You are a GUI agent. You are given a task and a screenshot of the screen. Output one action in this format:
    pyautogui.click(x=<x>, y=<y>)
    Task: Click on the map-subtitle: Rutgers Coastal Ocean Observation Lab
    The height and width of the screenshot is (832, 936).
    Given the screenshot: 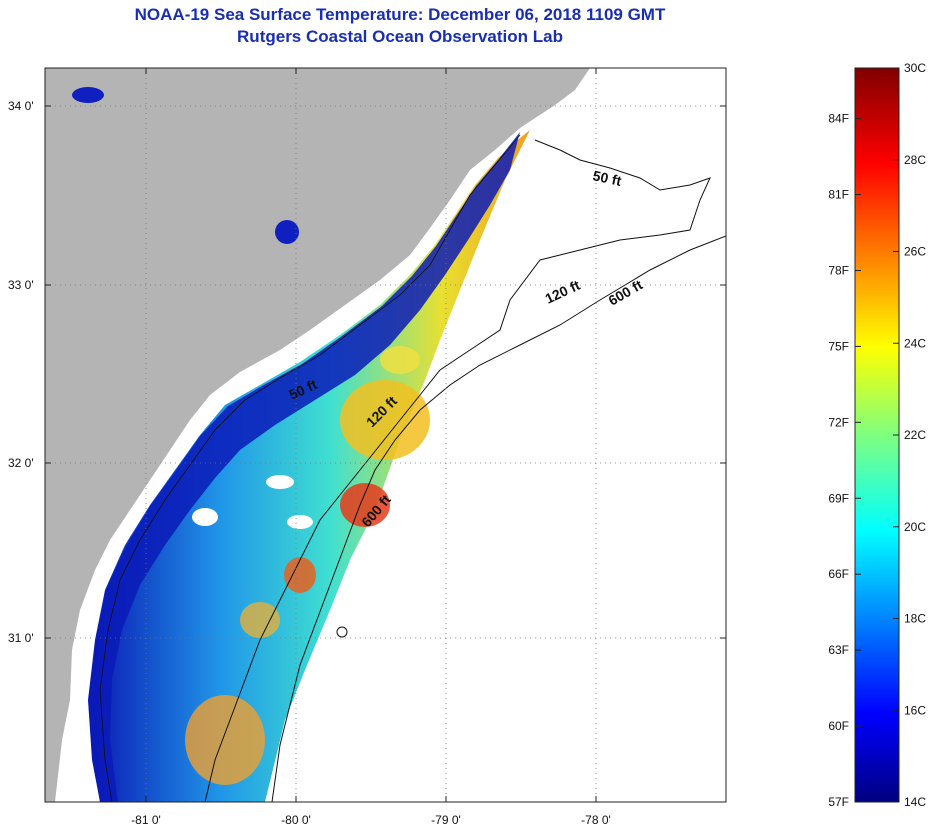 What is the action you would take?
    pyautogui.click(x=400, y=36)
    